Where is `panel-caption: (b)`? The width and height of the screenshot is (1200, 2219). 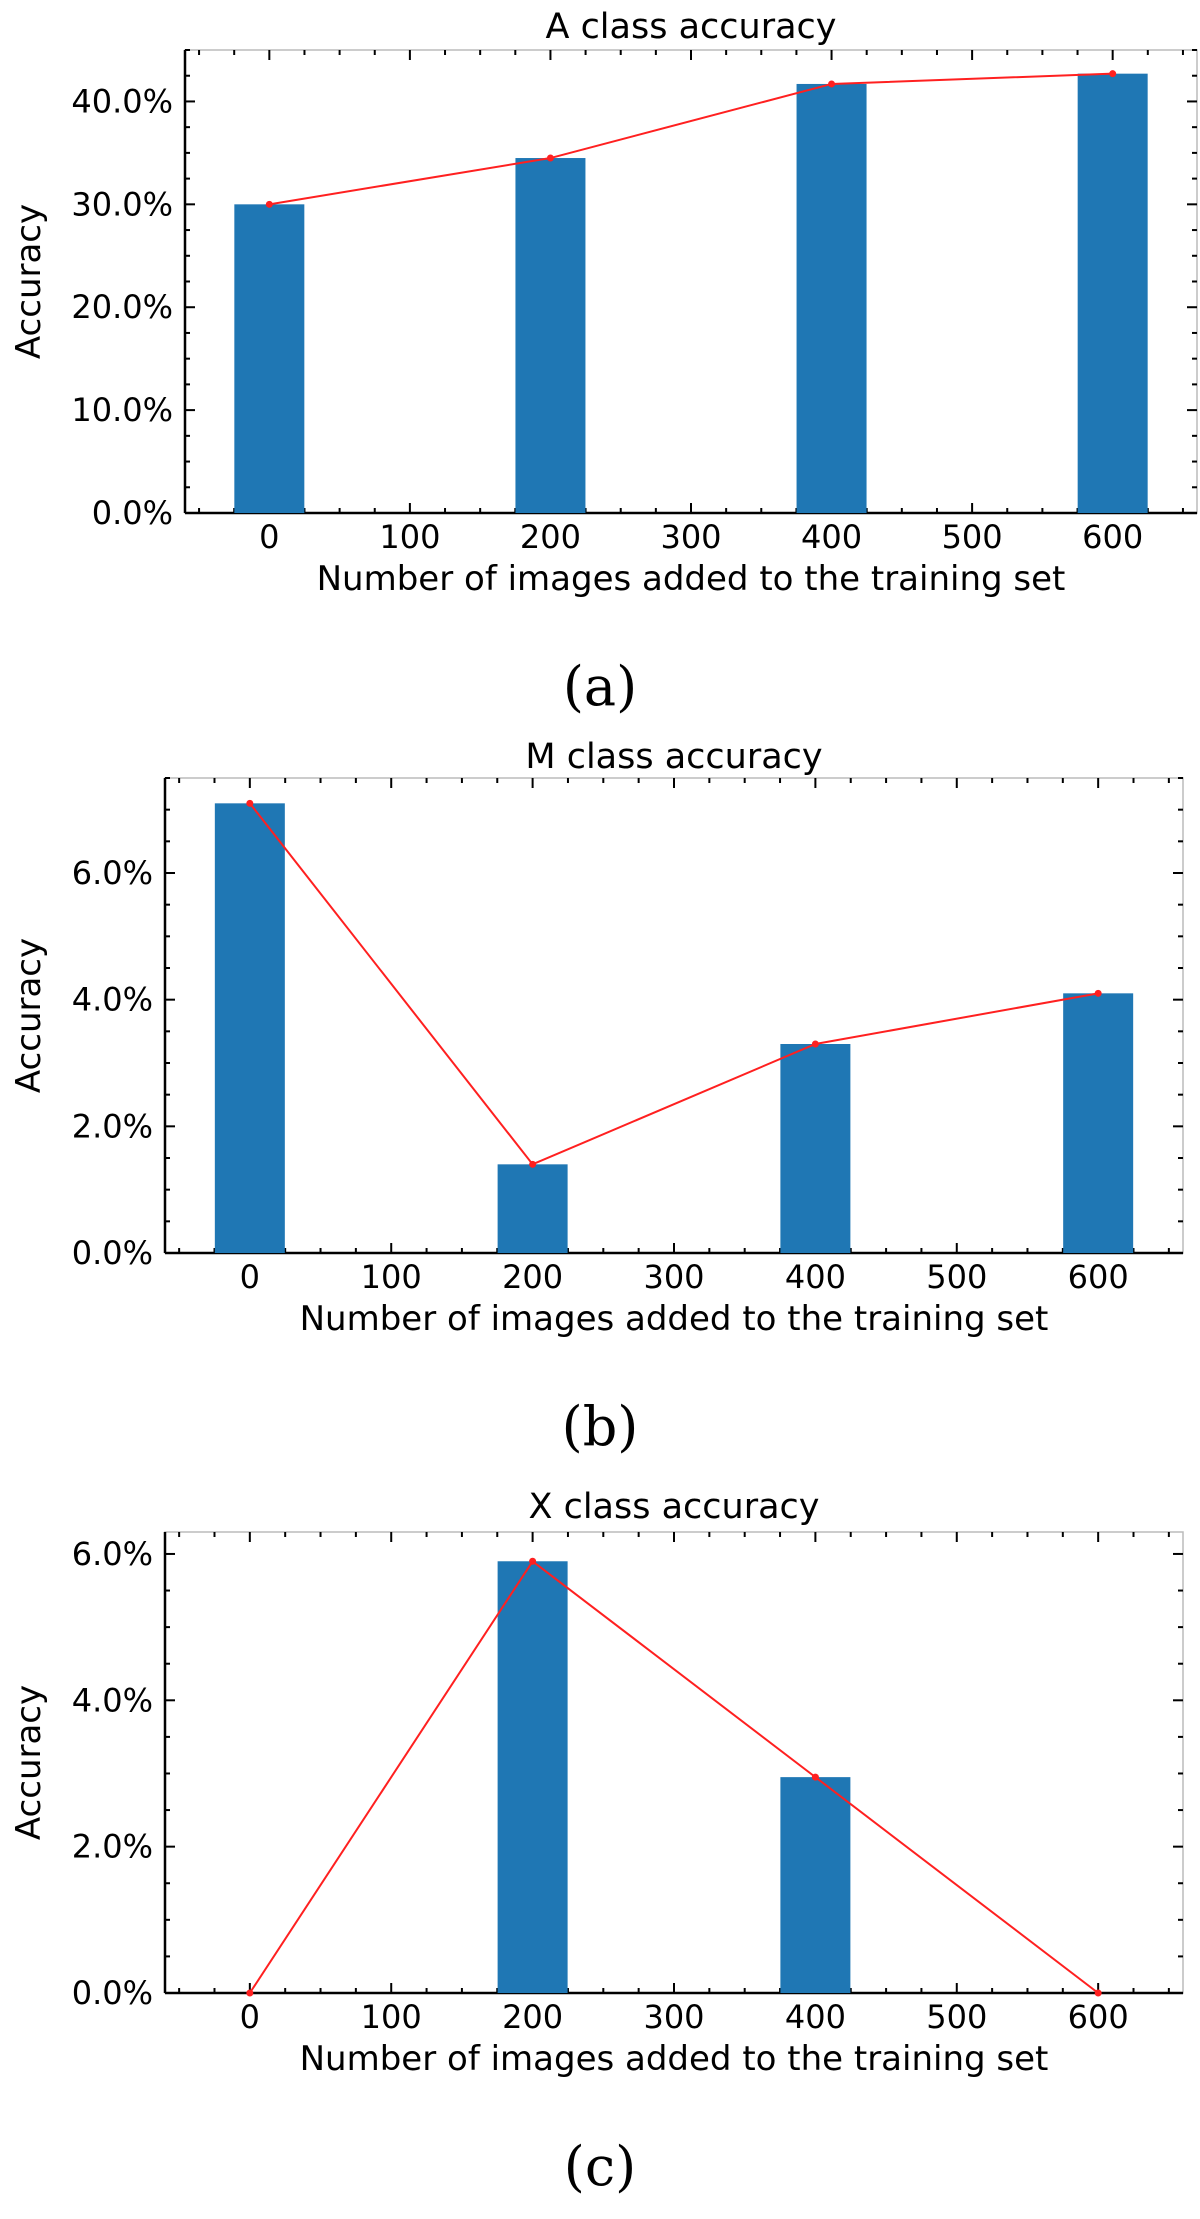 panel-caption: (b) is located at coordinates (600, 1426).